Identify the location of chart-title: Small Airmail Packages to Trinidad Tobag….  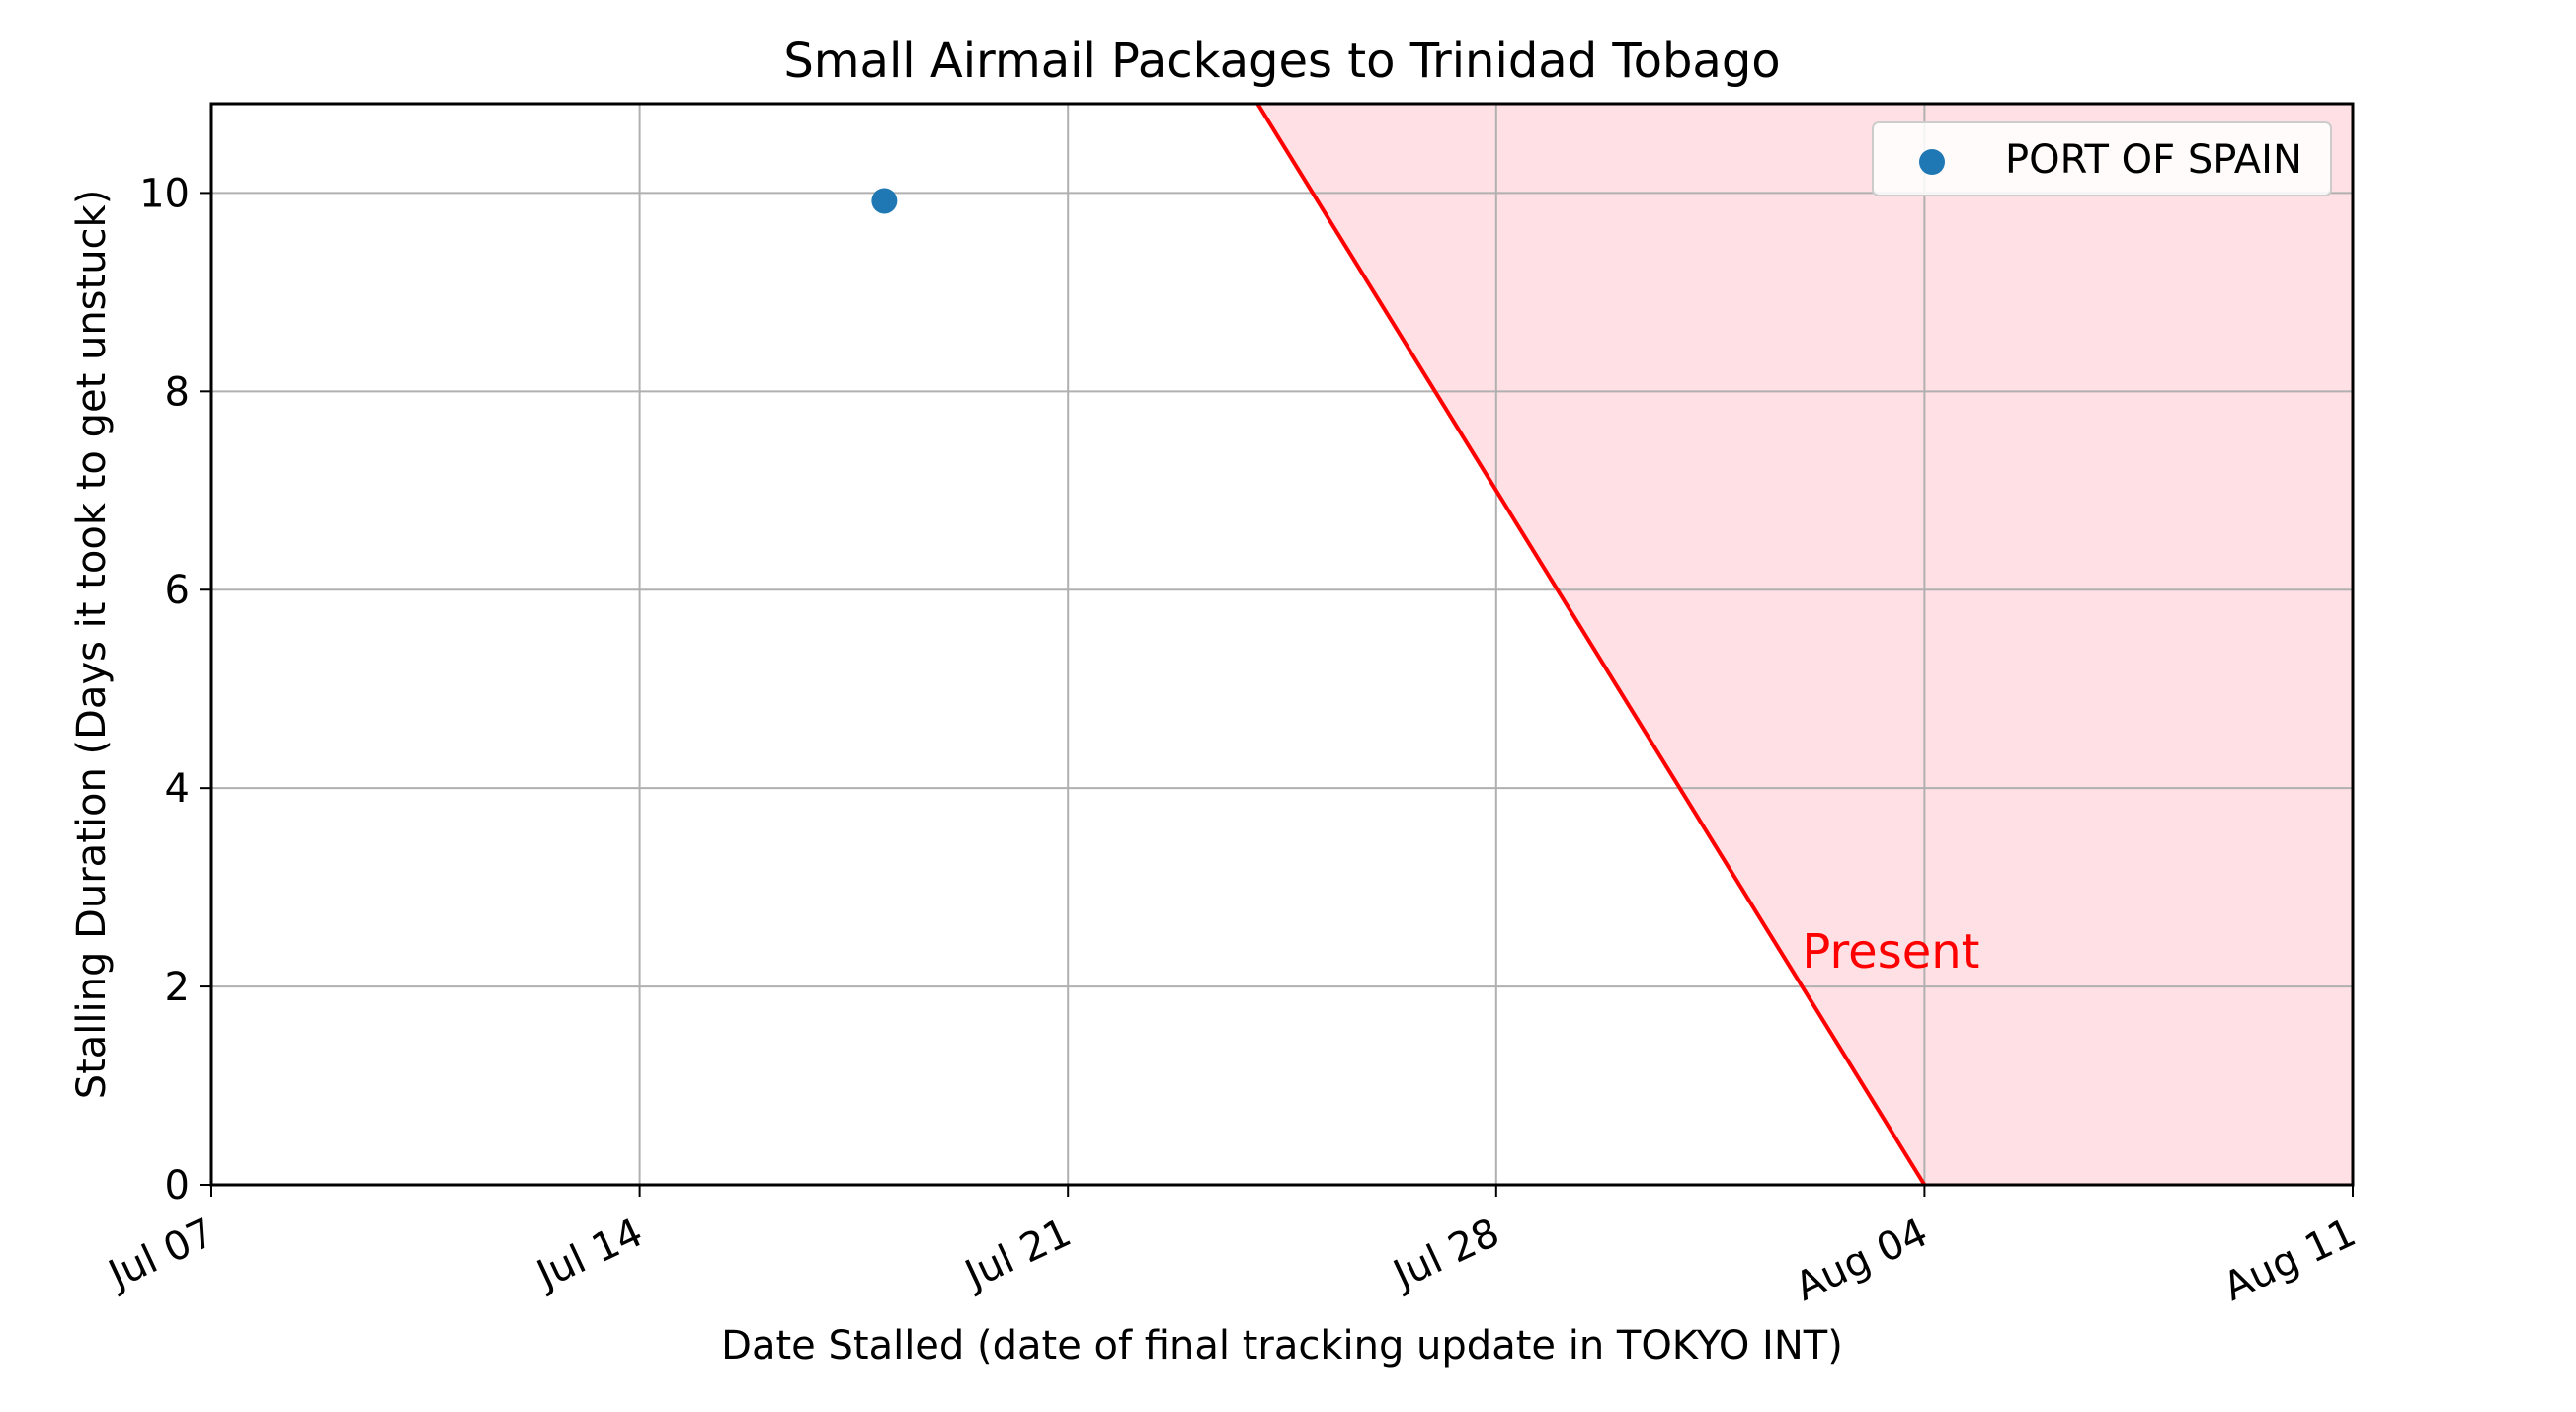
(1281, 61).